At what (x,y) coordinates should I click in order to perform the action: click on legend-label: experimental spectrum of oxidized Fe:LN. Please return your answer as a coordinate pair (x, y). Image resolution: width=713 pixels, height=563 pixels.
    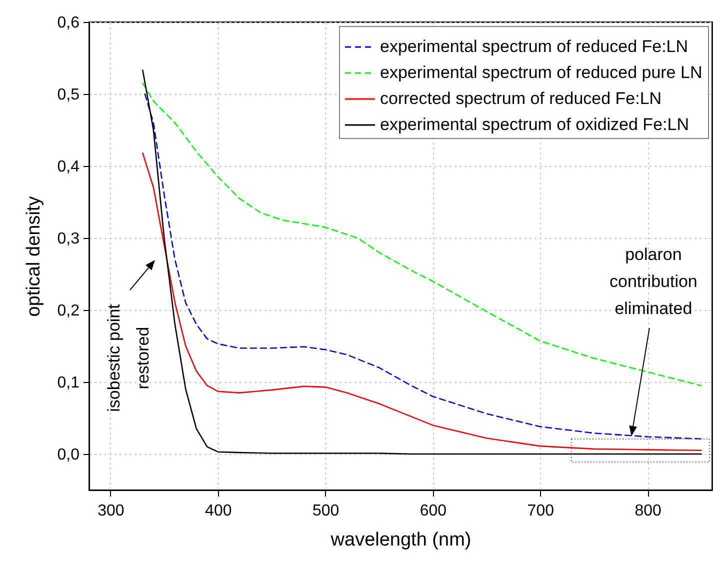
    Looking at the image, I should click on (534, 124).